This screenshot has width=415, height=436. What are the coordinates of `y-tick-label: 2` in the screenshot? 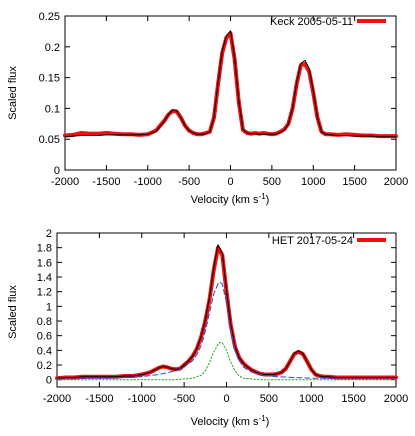 It's located at (49, 234).